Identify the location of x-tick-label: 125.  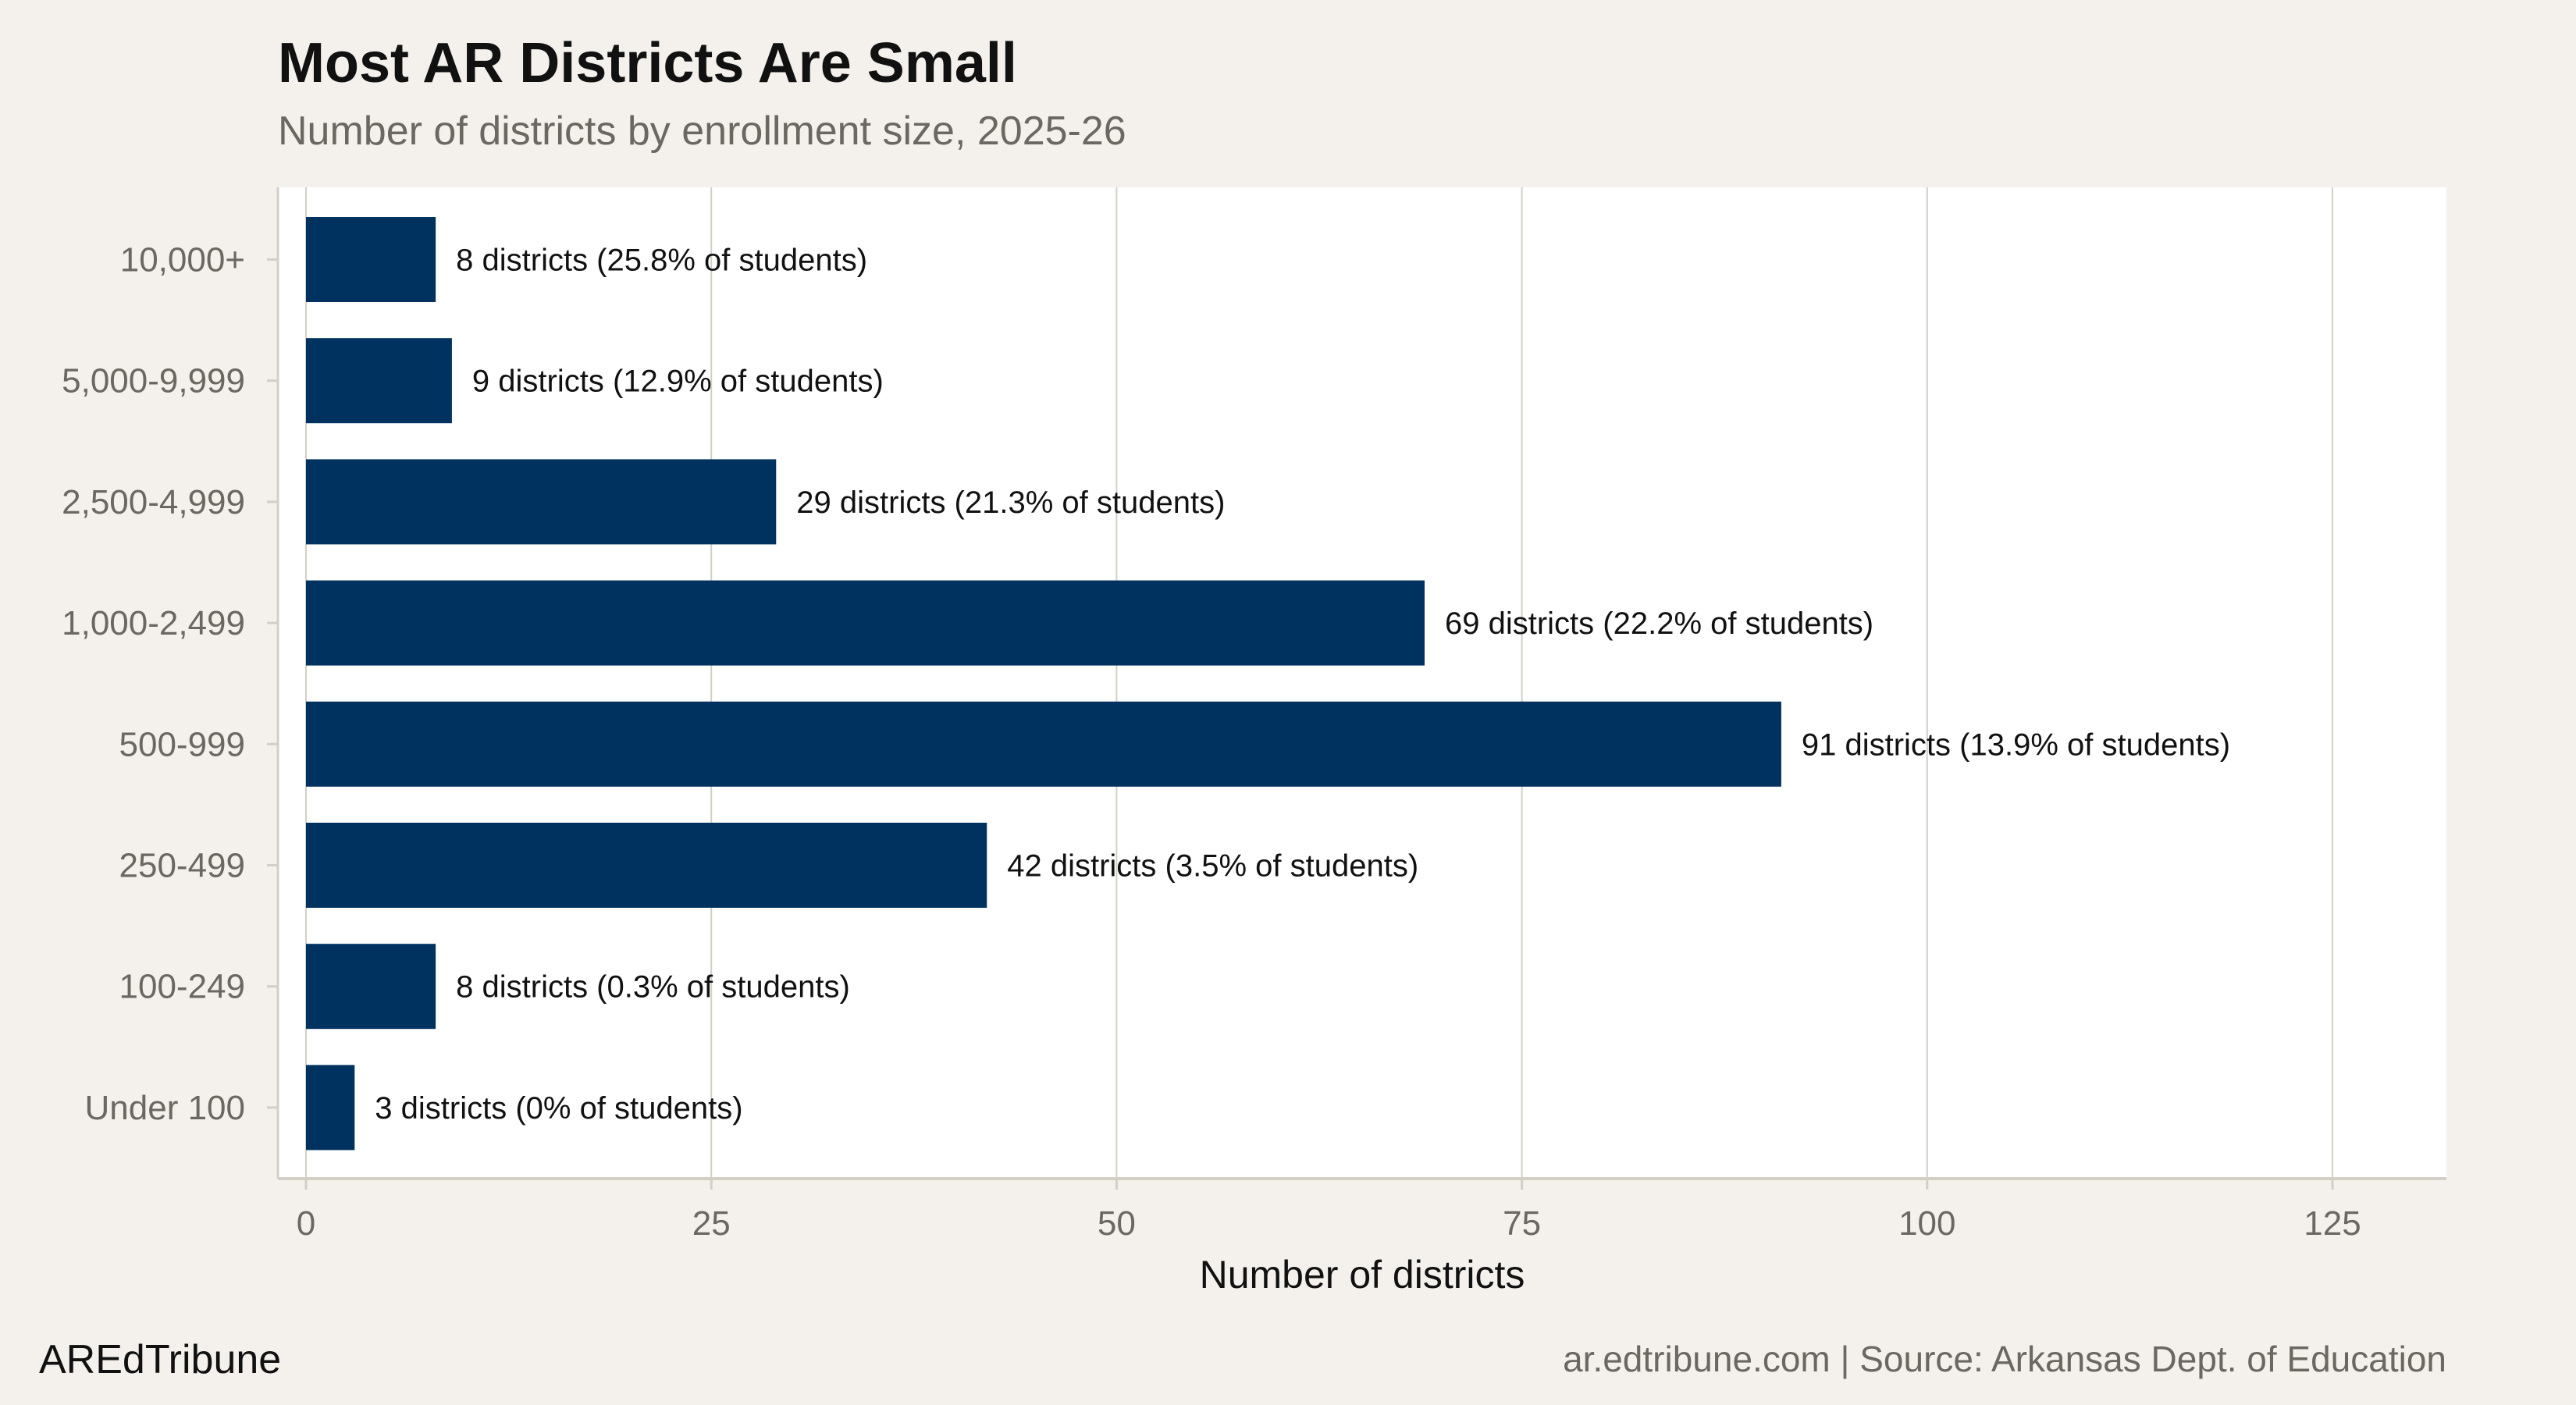
(2332, 1223).